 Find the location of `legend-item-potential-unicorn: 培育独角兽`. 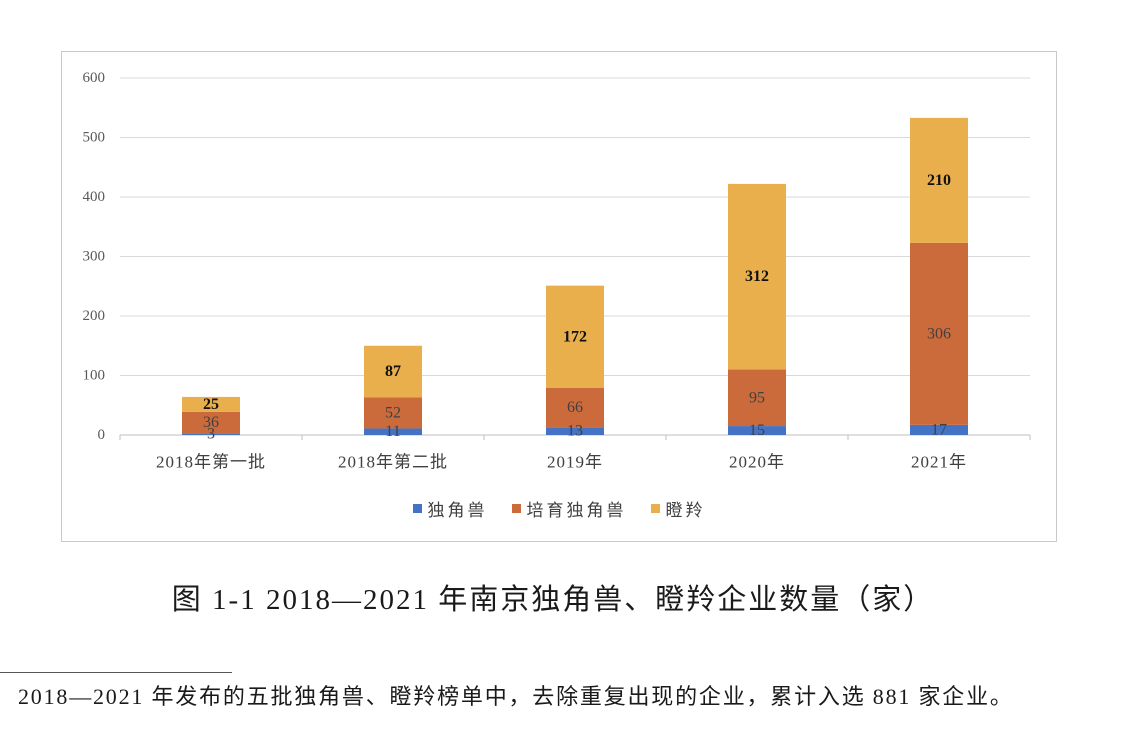

legend-item-potential-unicorn: 培育独角兽 is located at coordinates (569, 508).